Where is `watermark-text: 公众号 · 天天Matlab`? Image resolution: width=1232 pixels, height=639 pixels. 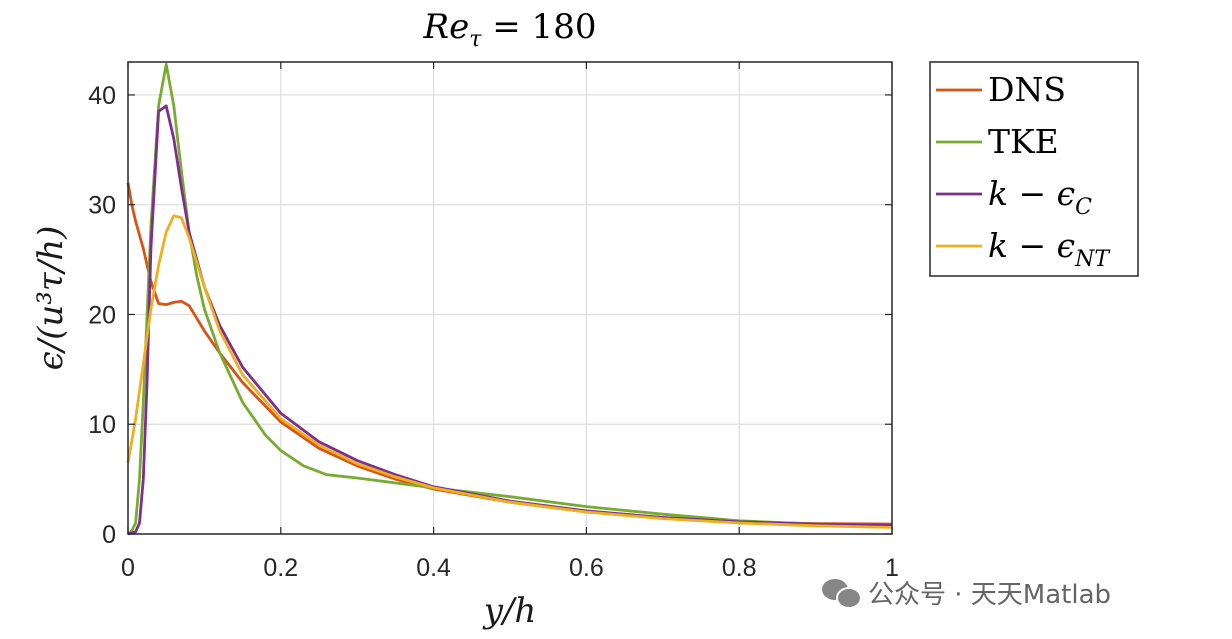
watermark-text: 公众号 · 天天Matlab is located at coordinates (990, 594).